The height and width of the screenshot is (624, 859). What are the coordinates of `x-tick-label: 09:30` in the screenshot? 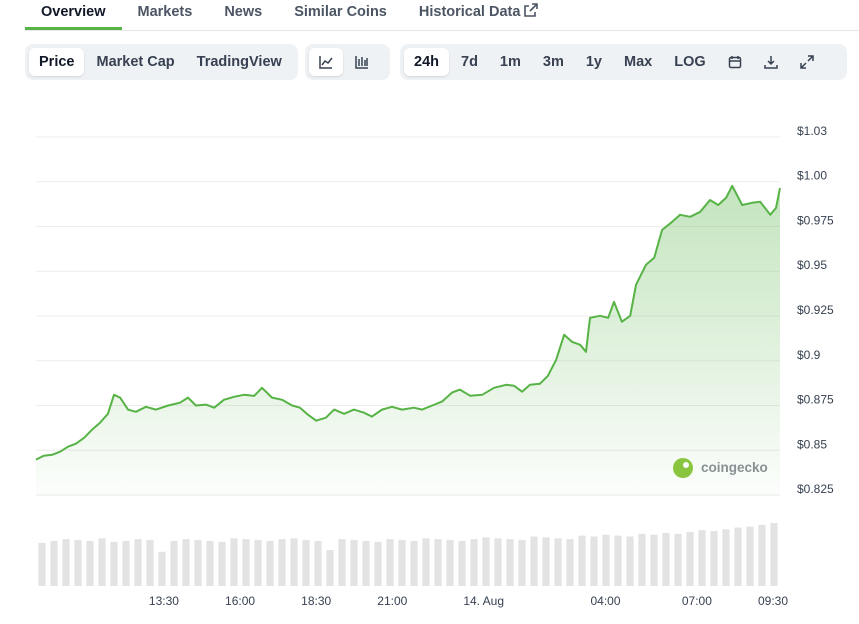 It's located at (773, 601).